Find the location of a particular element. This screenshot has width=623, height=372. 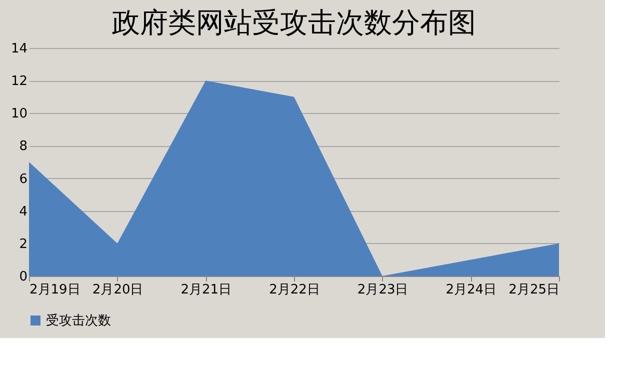

x-tick-label: 2月19日 is located at coordinates (55, 290).